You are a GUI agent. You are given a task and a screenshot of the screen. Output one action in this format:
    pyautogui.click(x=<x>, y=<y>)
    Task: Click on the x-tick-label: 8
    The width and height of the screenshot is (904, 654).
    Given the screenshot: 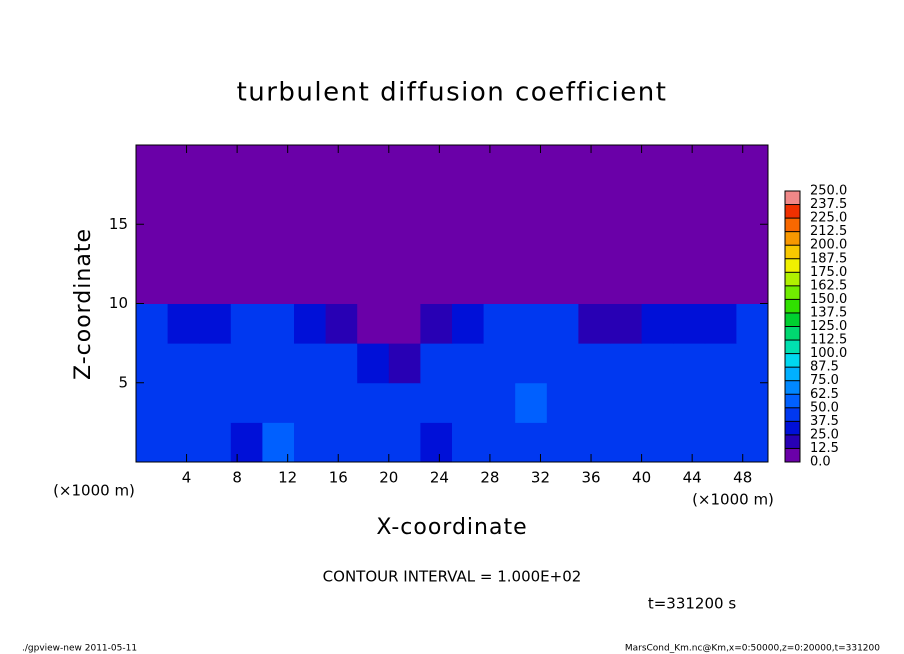 What is the action you would take?
    pyautogui.click(x=237, y=478)
    